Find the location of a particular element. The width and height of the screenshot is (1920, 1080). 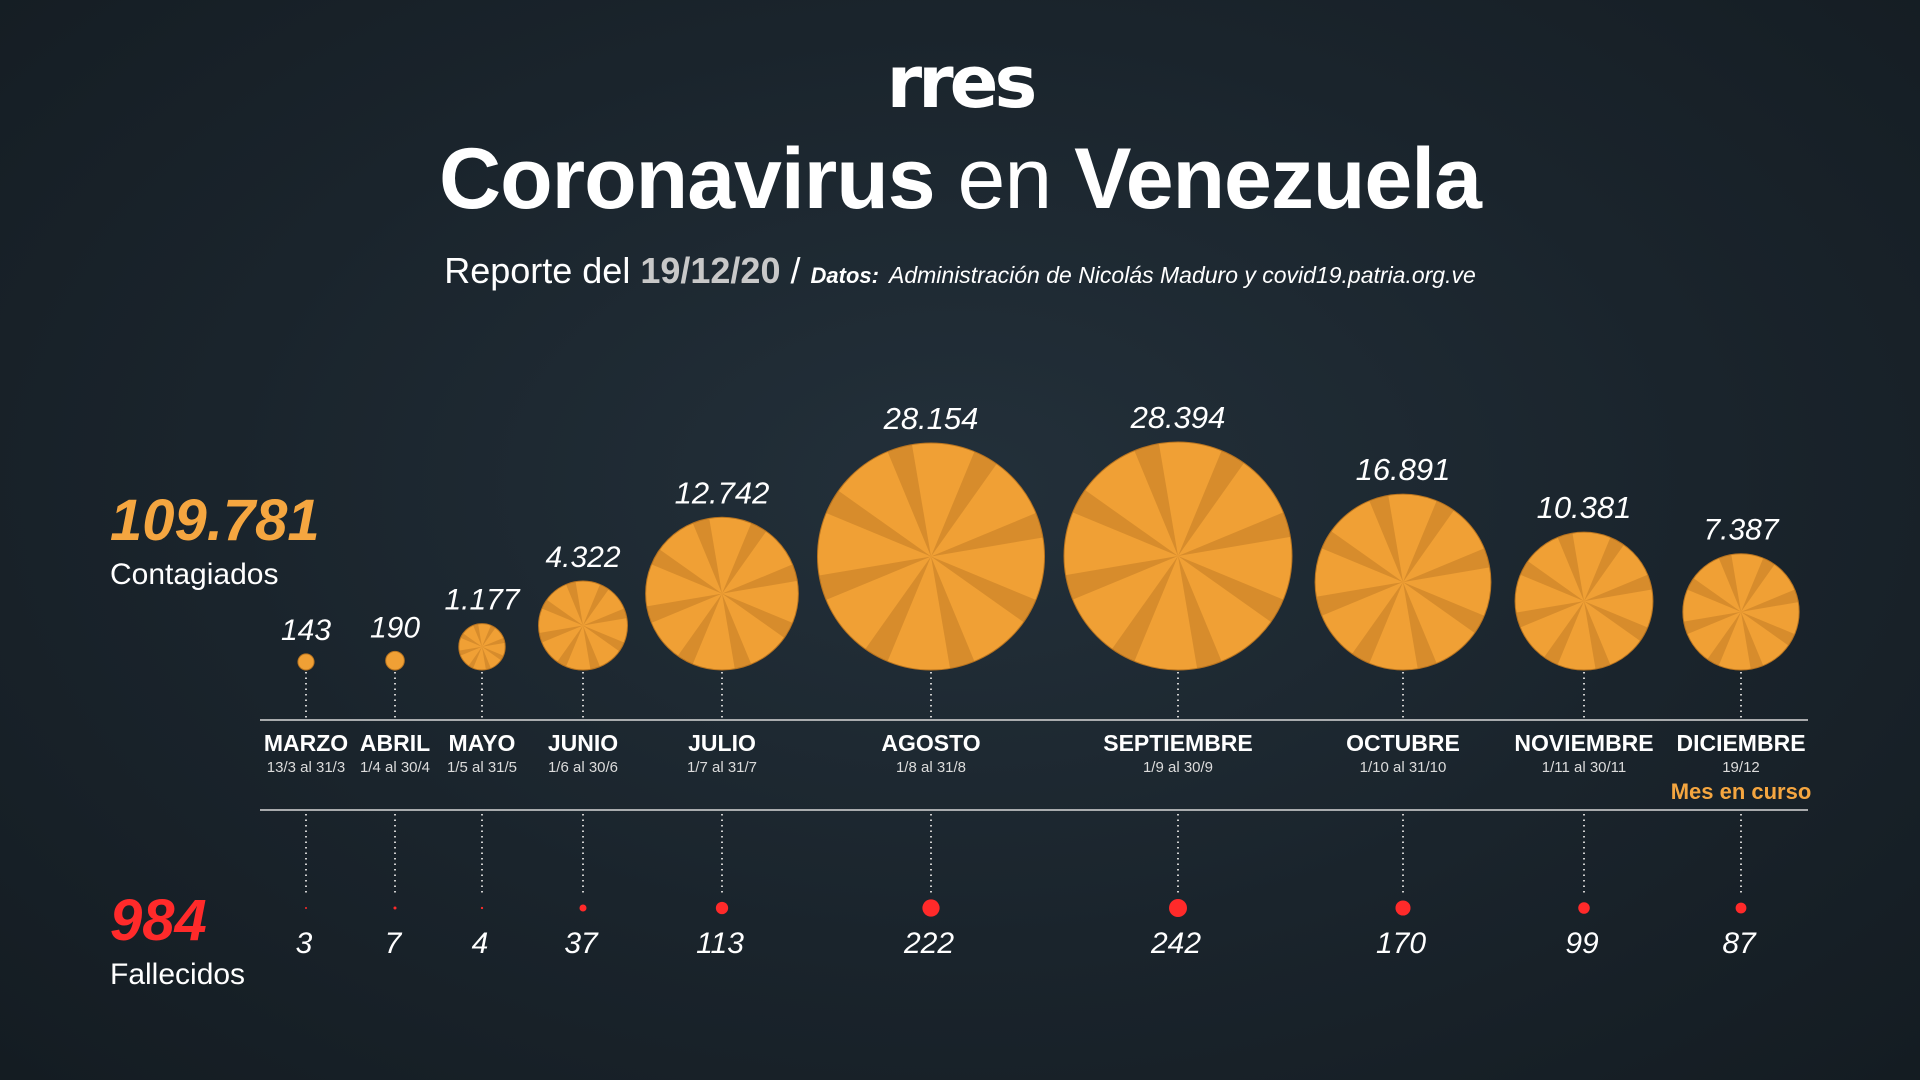

case-value-julio: 12.742 is located at coordinates (722, 492).